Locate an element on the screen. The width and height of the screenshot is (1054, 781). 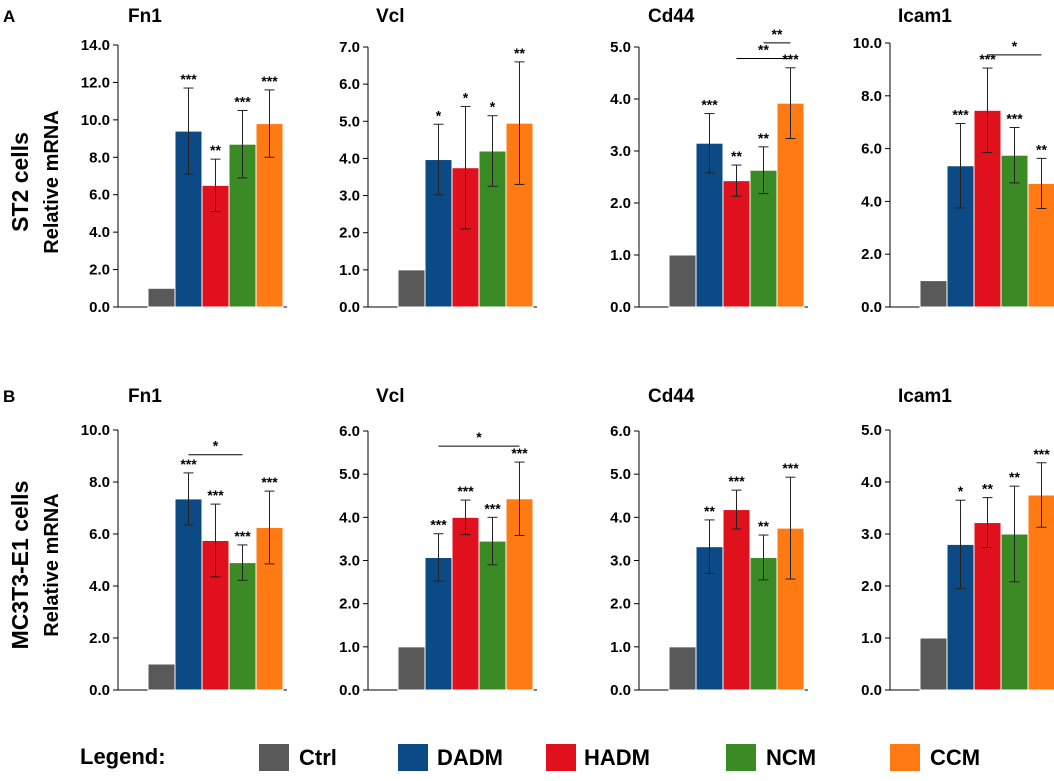
row-label-st2: ST2 cells is located at coordinates (20, 182).